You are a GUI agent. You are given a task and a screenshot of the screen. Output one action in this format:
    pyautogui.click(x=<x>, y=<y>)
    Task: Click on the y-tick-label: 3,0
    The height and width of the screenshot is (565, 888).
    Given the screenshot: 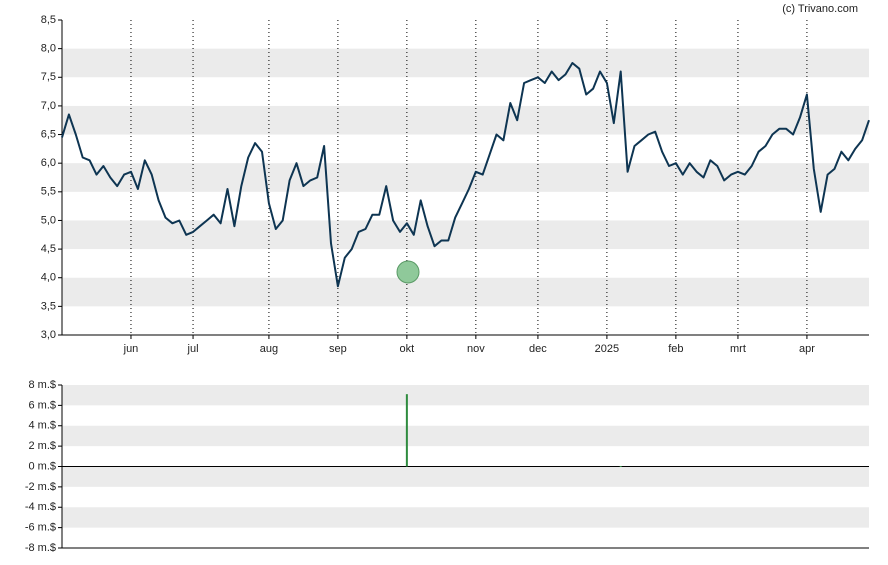 What is the action you would take?
    pyautogui.click(x=48, y=335)
    